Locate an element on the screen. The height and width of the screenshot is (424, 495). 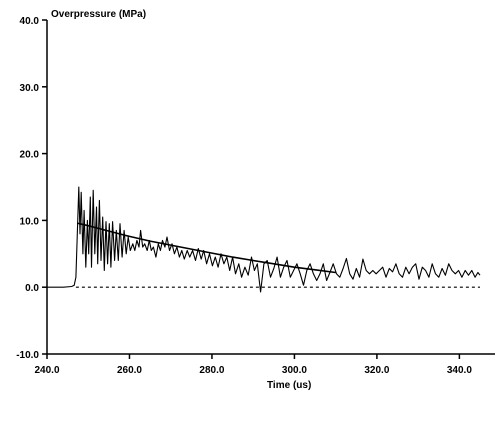
x-axis-title: Time (us) is located at coordinates (289, 385).